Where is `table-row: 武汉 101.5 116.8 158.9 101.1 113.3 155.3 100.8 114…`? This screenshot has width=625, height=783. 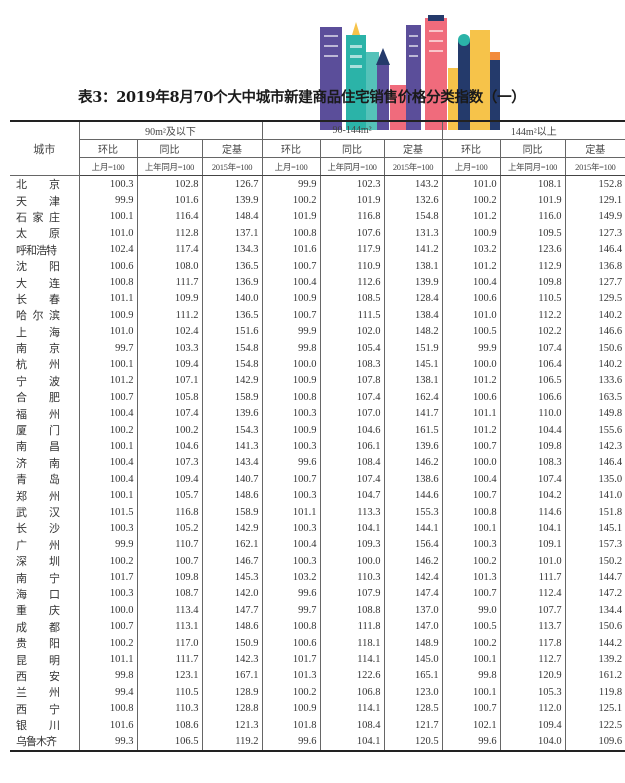
table-row: 武汉 101.5 116.8 158.9 101.1 113.3 155.3 100.8 114… is located at coordinates (317, 512).